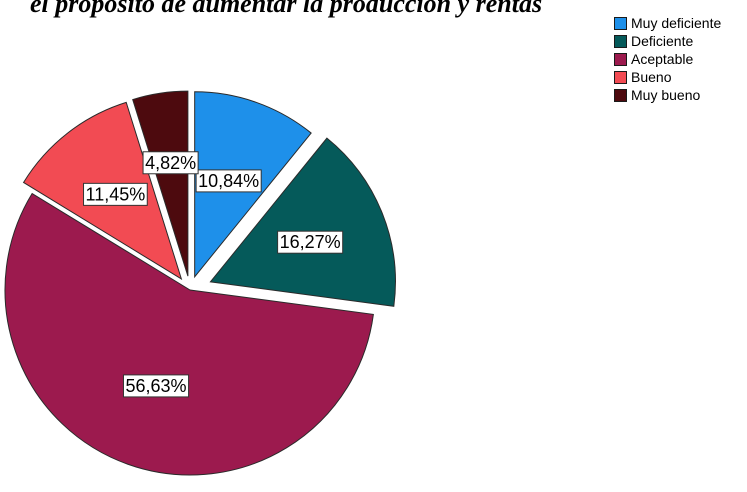  I want to click on legend-label: Muy bueno, so click(666, 95).